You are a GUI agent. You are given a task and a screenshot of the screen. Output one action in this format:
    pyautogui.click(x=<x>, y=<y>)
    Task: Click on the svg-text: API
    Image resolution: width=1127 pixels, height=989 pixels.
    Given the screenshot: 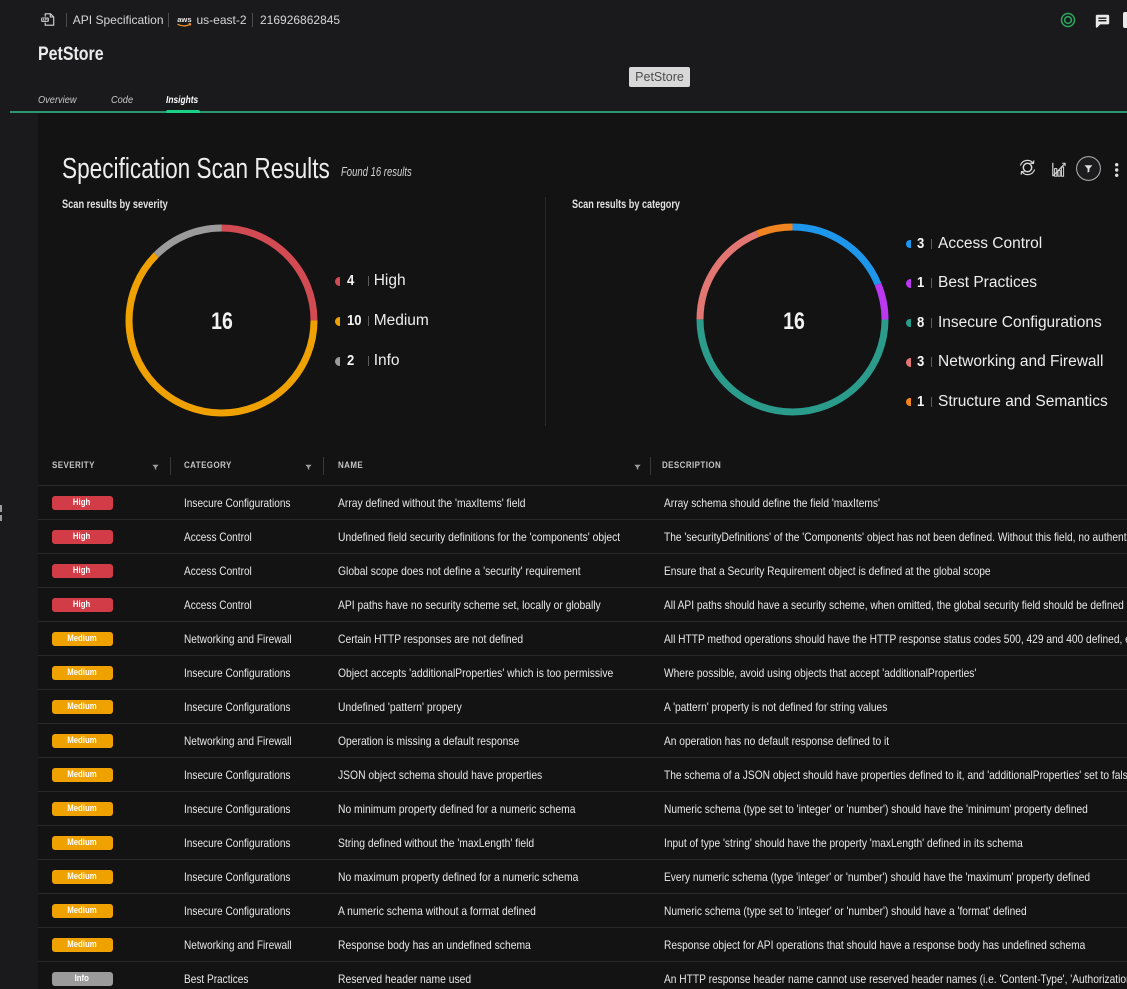 What is the action you would take?
    pyautogui.click(x=45, y=19)
    